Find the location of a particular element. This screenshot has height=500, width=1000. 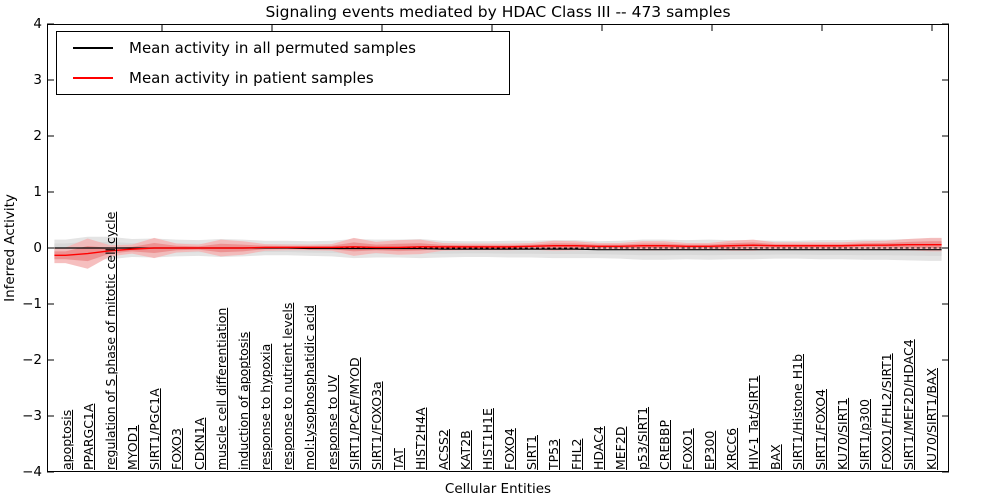

y-tick-label: −2 is located at coordinates (32, 360).